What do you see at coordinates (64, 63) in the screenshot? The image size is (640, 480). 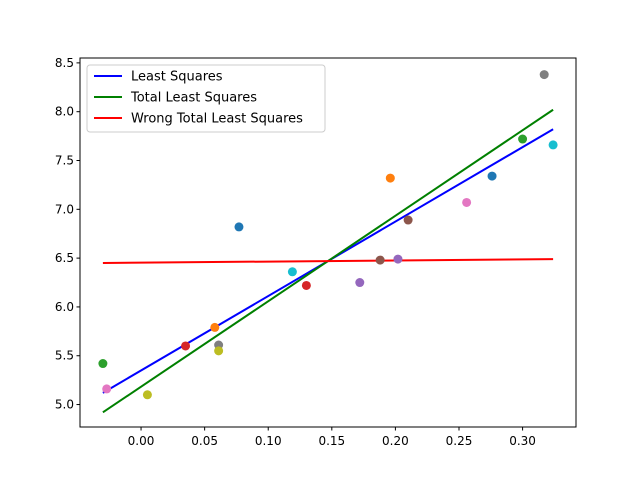 I see `y-tick-label: 8.5` at bounding box center [64, 63].